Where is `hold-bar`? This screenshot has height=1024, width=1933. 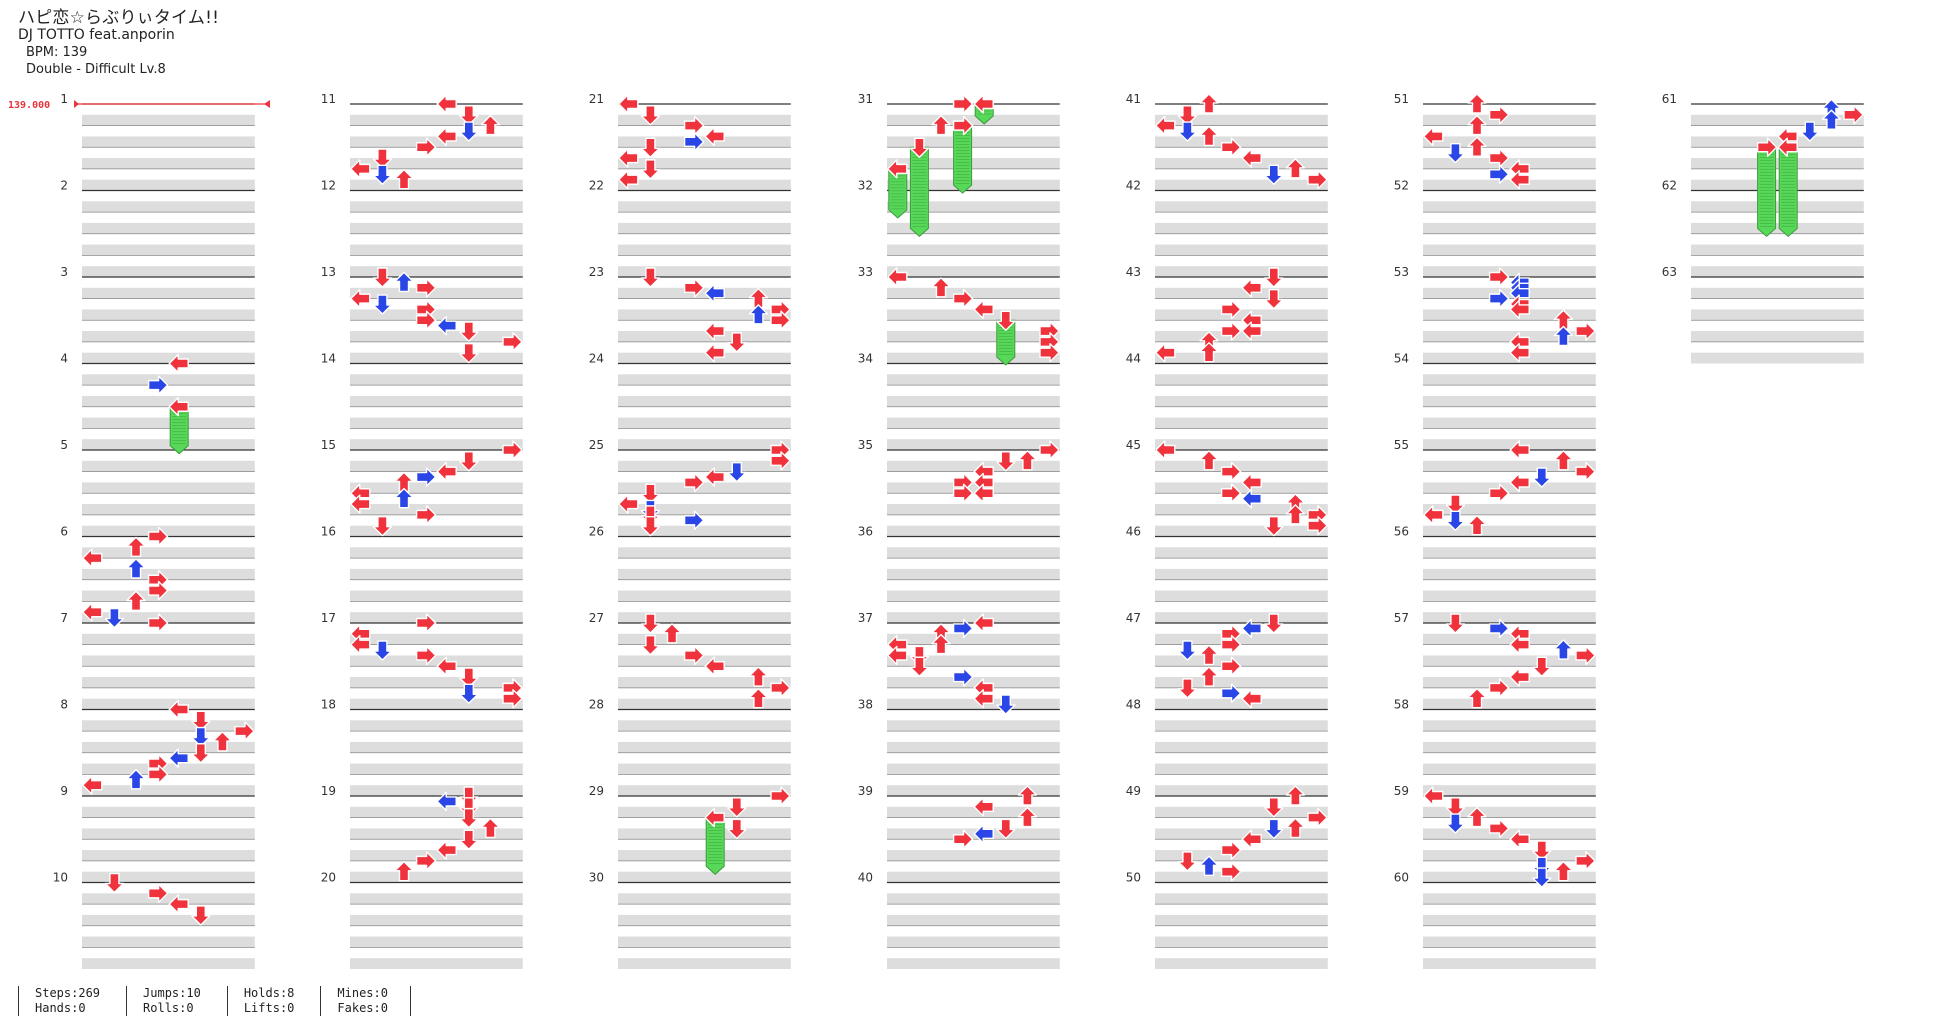 hold-bar is located at coordinates (1788, 192).